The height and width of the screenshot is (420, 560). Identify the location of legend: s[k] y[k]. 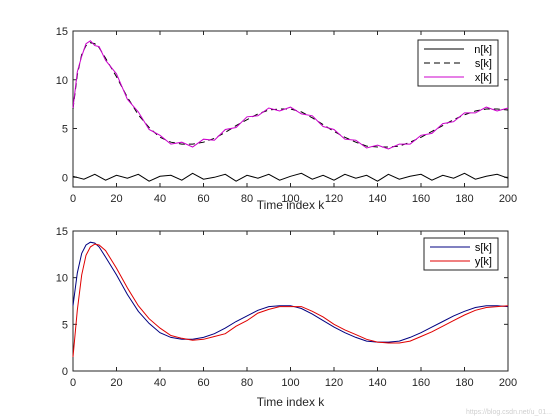
(461, 254).